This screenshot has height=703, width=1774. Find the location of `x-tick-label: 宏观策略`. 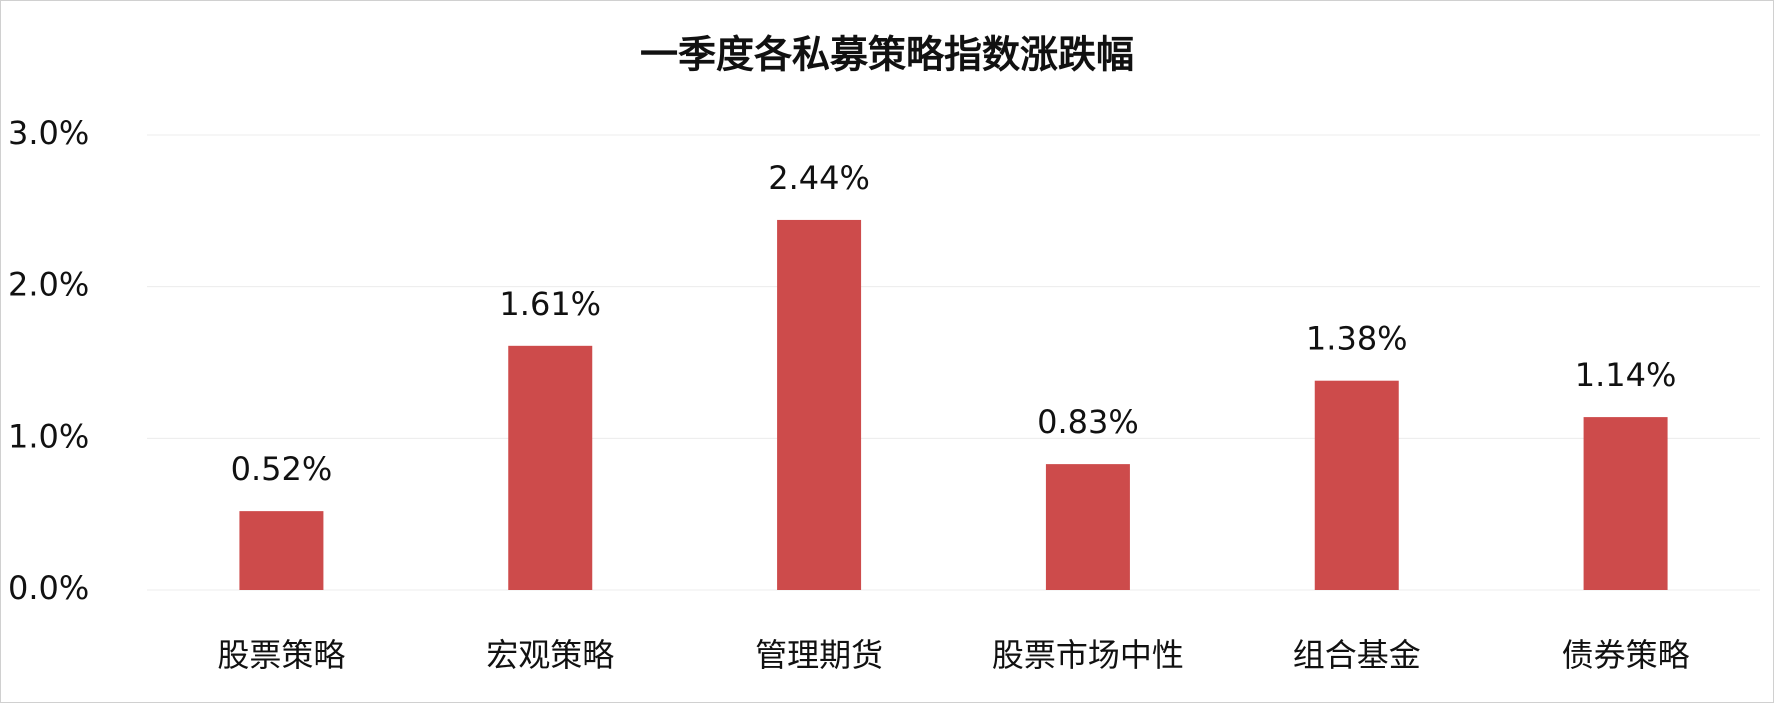

x-tick-label: 宏观策略 is located at coordinates (550, 655).